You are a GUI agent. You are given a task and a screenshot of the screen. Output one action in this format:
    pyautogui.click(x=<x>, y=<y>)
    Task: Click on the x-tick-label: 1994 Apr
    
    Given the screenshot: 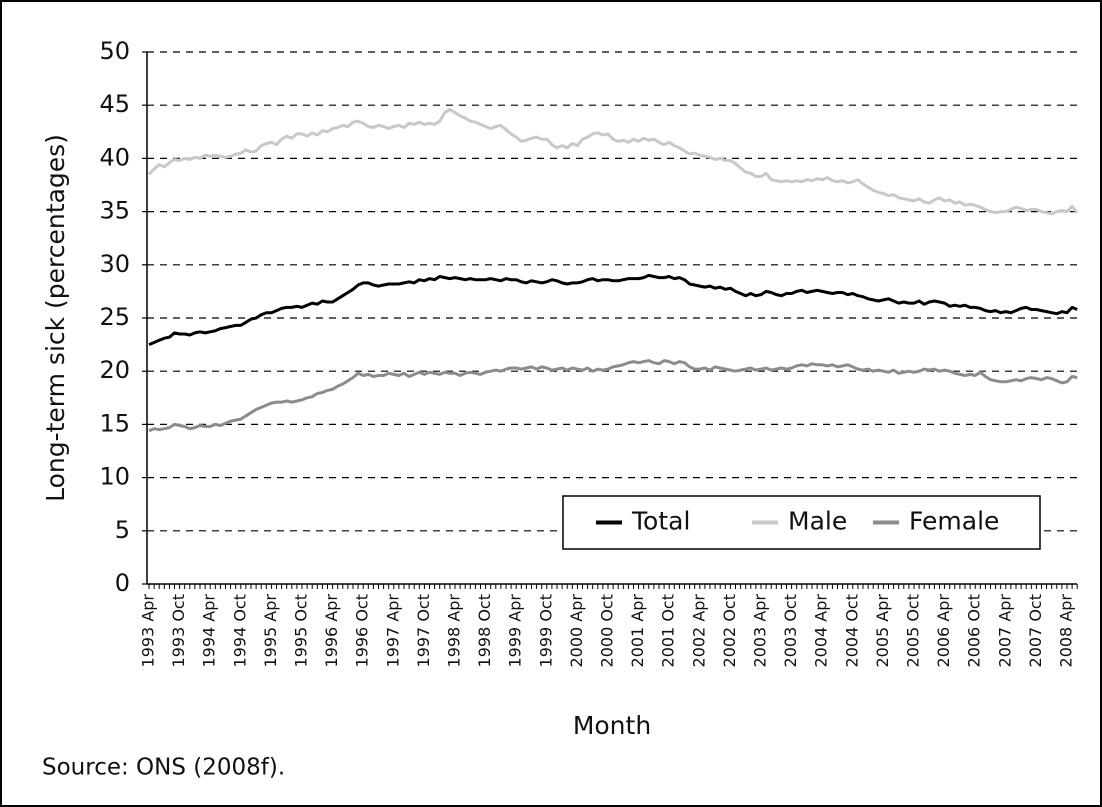 What is the action you would take?
    pyautogui.click(x=209, y=631)
    